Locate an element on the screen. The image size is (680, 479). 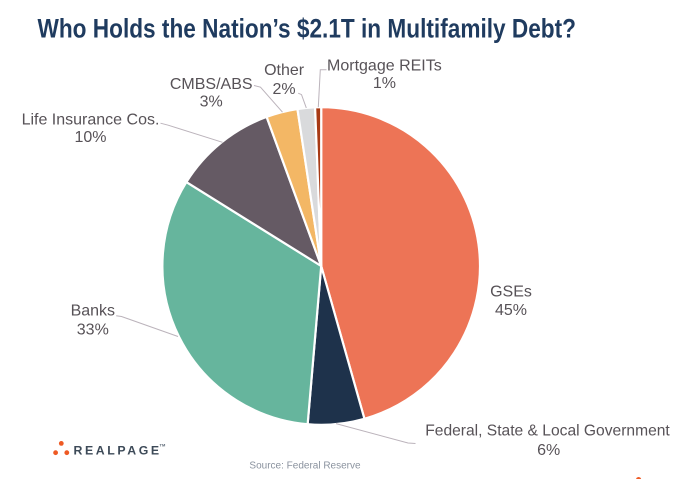
svg-text: 1% is located at coordinates (384, 83).